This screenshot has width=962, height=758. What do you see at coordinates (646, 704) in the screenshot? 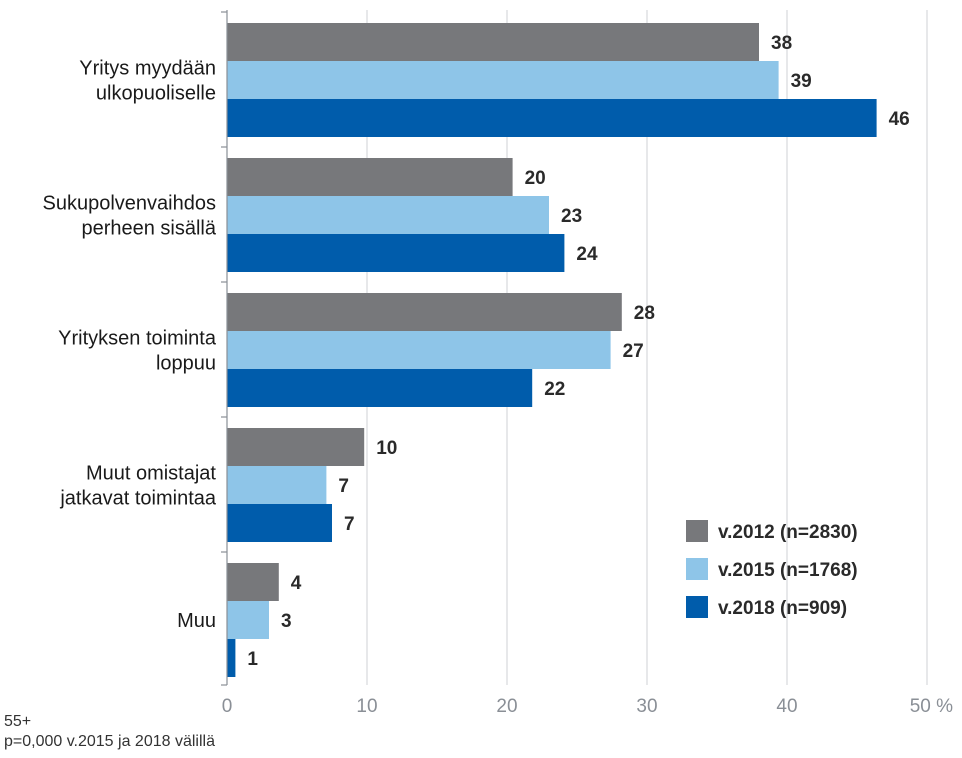
I see `x-tick-label-3: 30` at bounding box center [646, 704].